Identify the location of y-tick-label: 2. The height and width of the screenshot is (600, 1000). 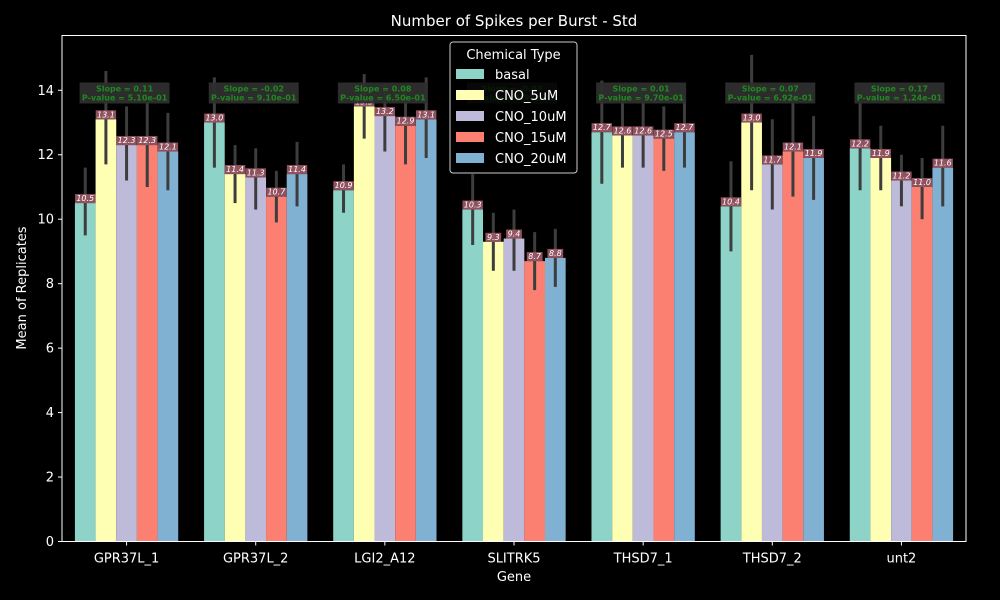
(50, 478).